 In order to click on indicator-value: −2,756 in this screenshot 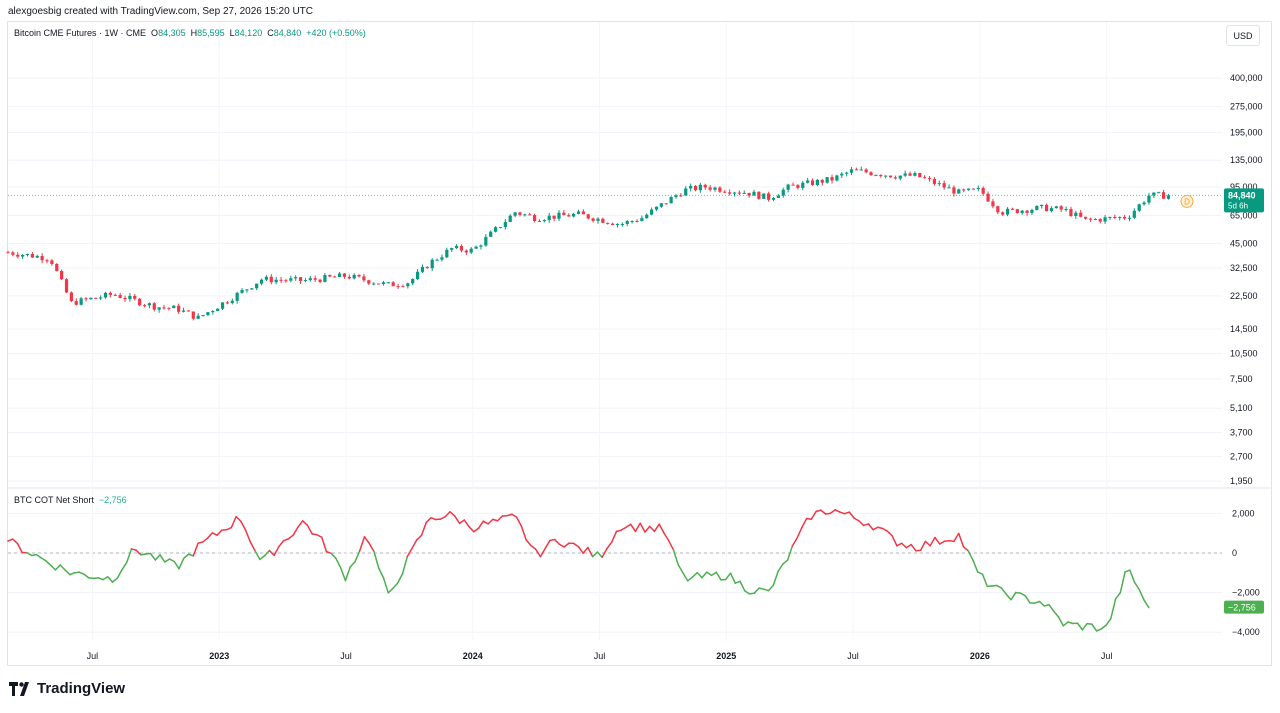, I will do `click(112, 500)`.